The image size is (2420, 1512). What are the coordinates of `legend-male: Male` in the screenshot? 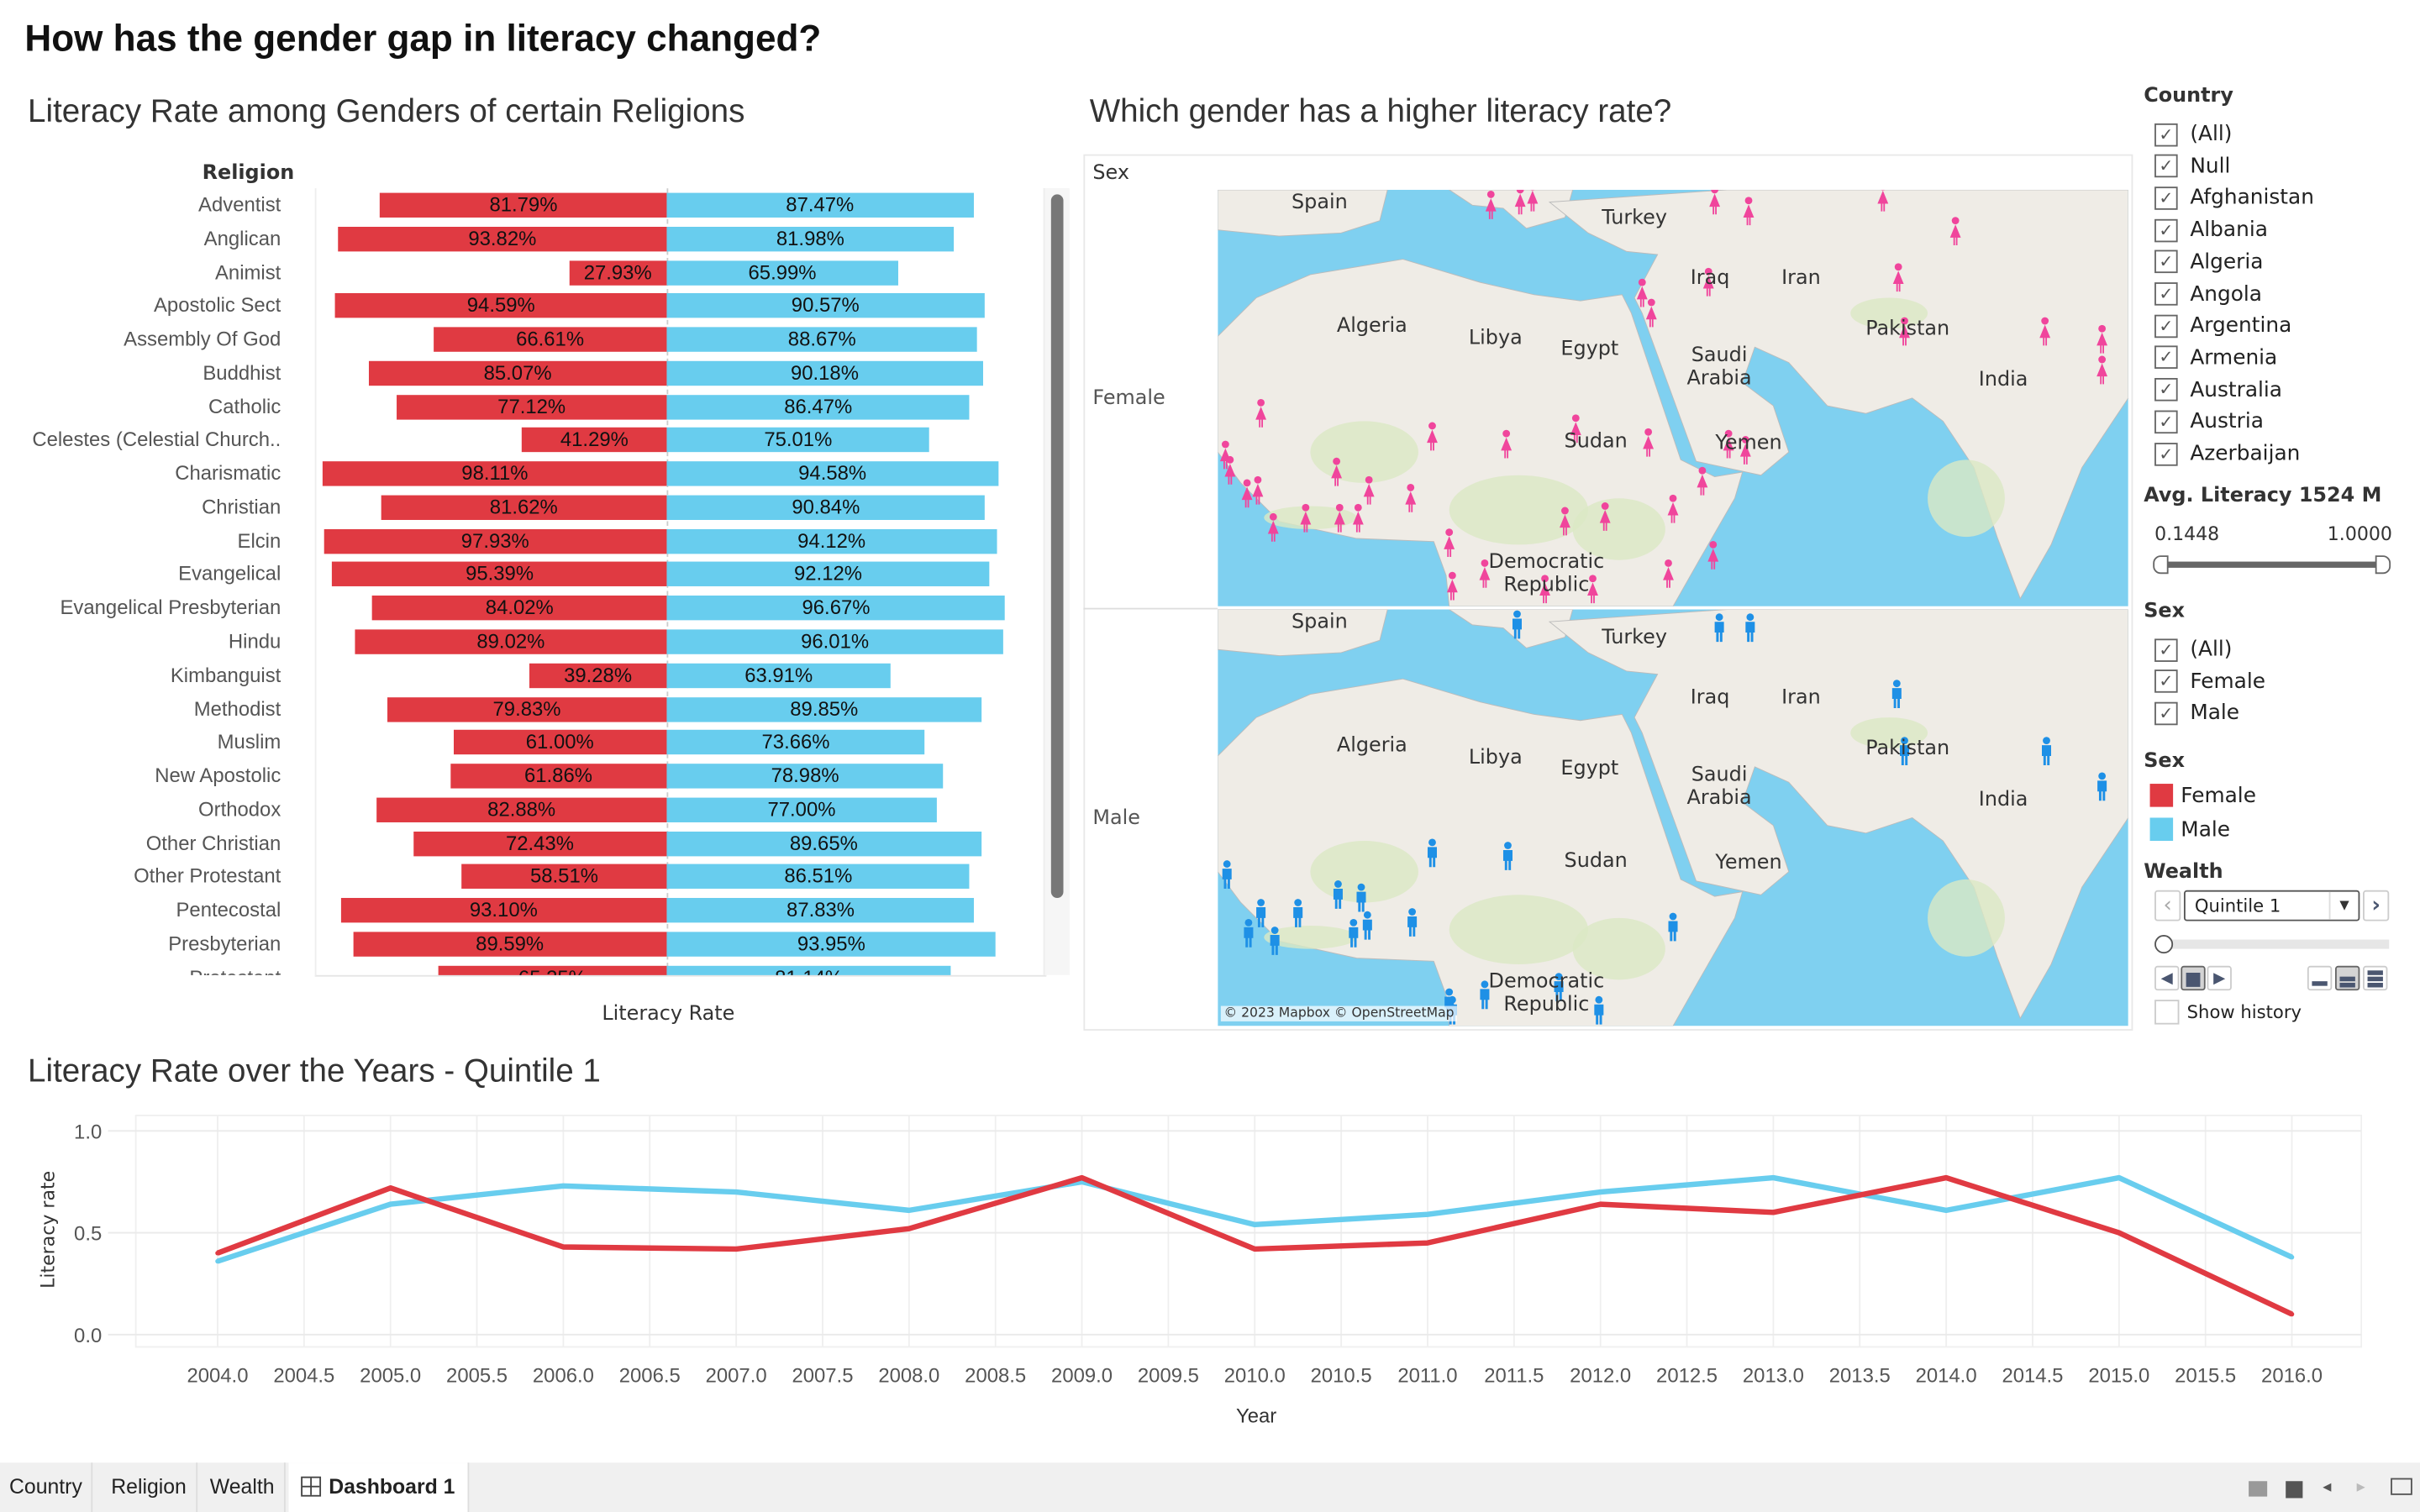 It's located at (2206, 830).